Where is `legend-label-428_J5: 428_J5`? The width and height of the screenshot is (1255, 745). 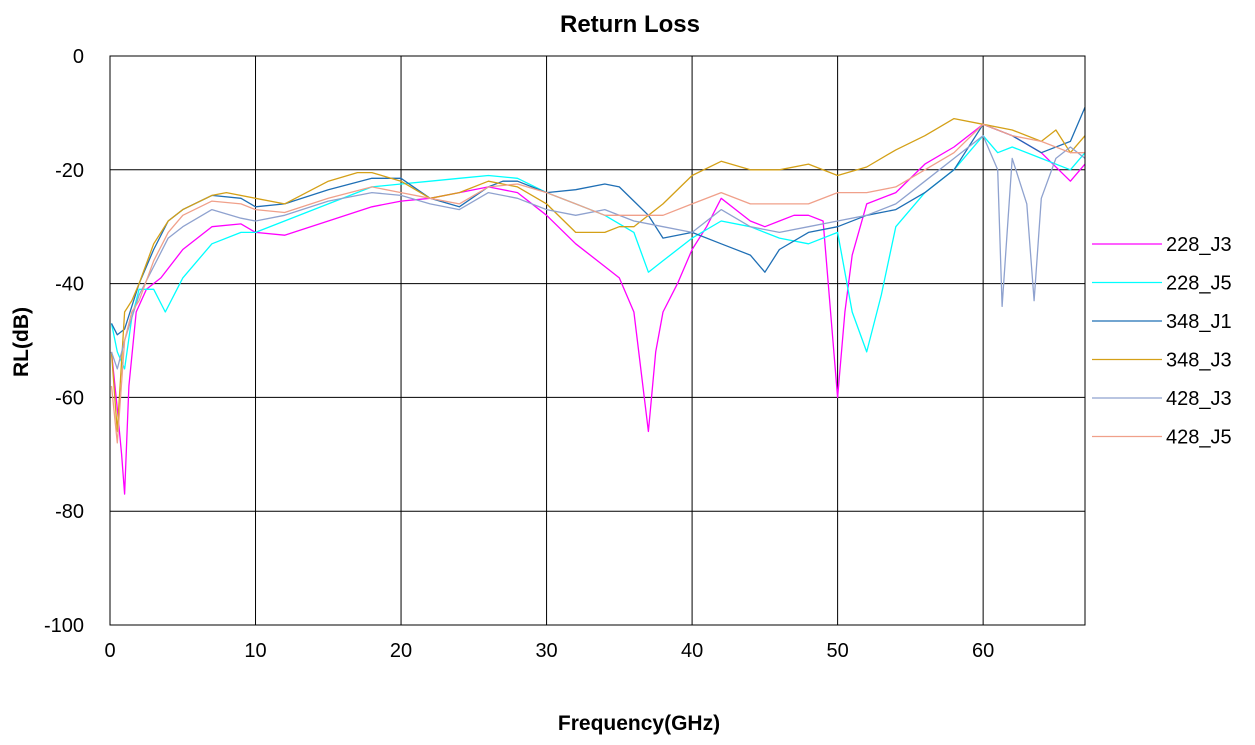 legend-label-428_J5: 428_J5 is located at coordinates (1199, 438).